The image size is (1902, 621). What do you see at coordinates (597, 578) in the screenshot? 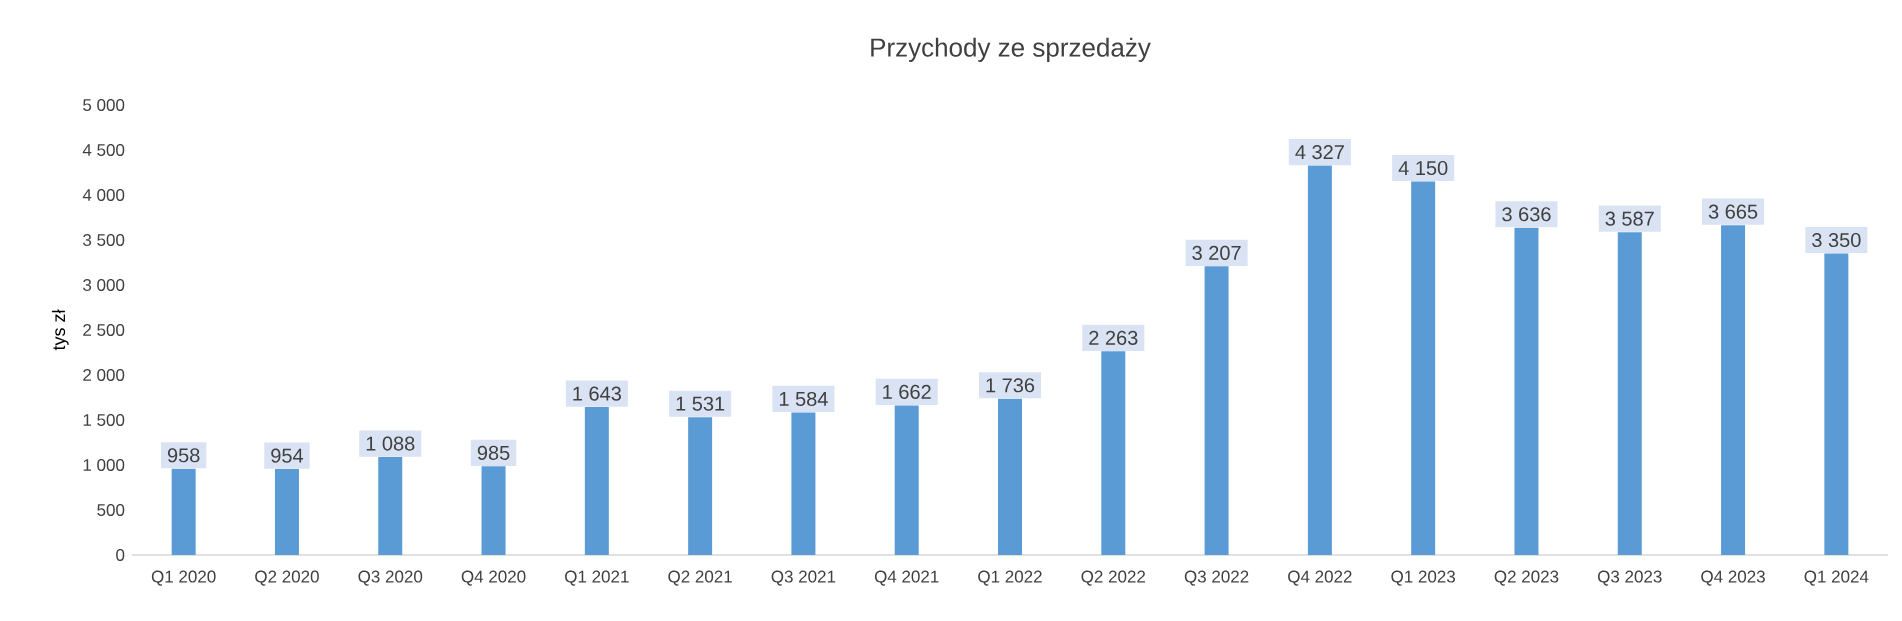
I see `x-tick-label: Q1 2021` at bounding box center [597, 578].